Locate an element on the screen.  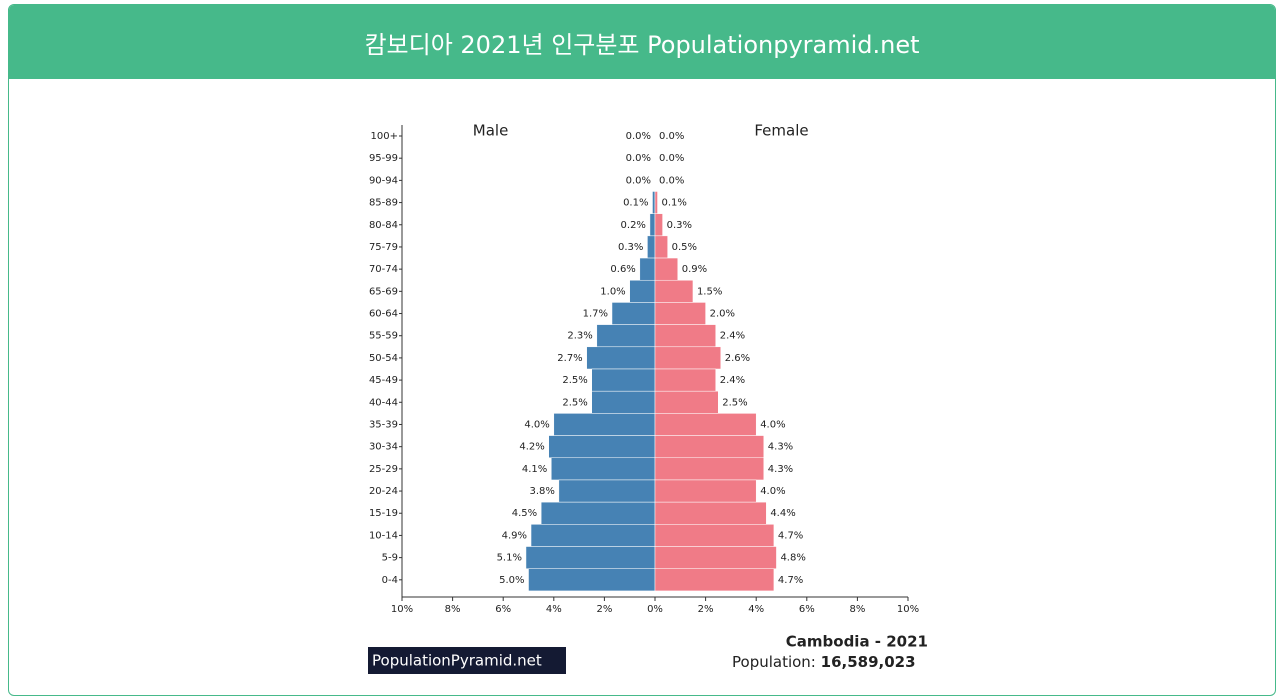
y-tick-label: 15-19 is located at coordinates (383, 513).